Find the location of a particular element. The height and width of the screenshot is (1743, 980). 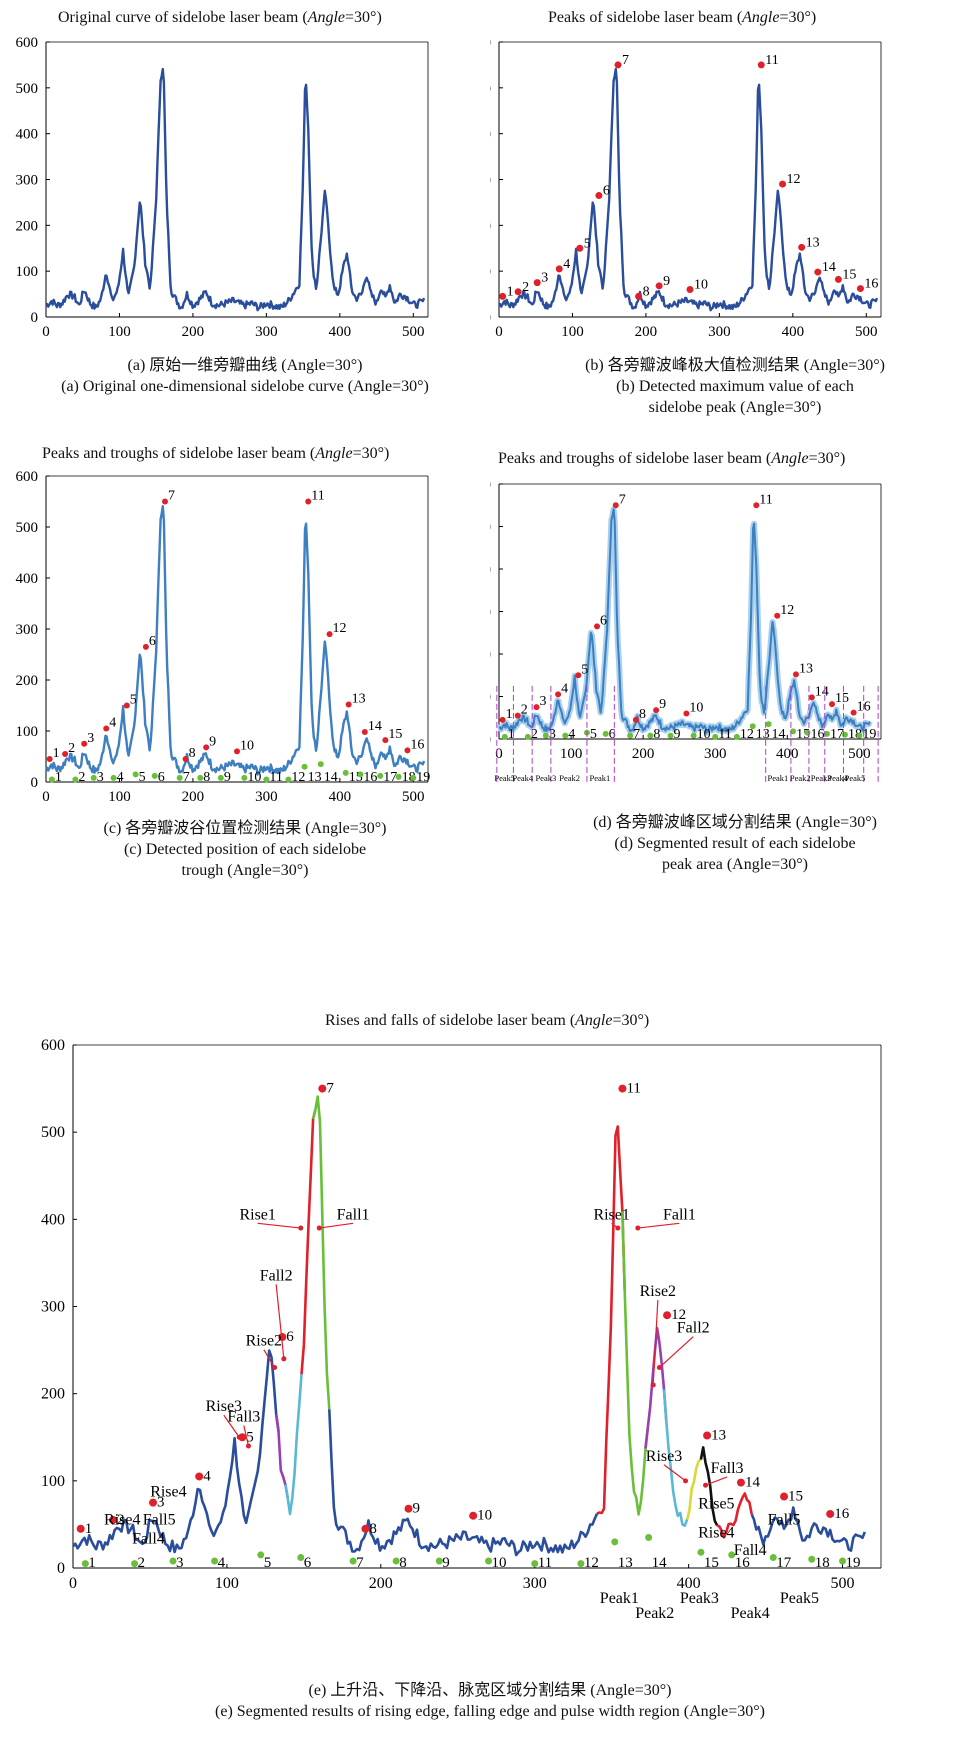

chart-e-x-tick-label: 200 is located at coordinates (381, 1583).